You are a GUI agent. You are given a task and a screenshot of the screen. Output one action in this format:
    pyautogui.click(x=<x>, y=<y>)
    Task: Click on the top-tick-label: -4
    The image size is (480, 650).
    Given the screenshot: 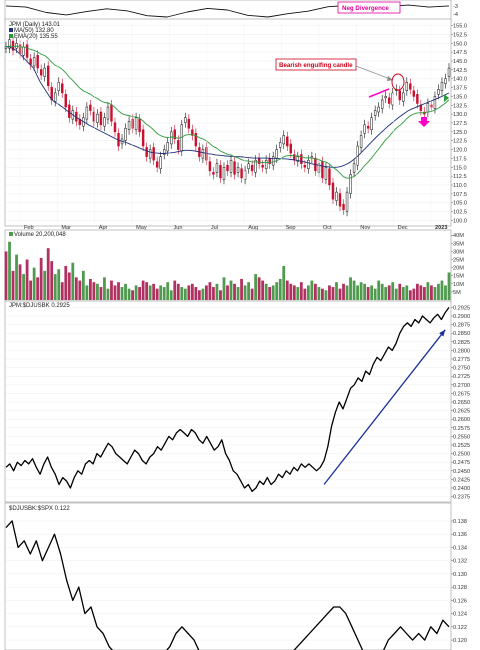 What is the action you would take?
    pyautogui.click(x=455, y=15)
    